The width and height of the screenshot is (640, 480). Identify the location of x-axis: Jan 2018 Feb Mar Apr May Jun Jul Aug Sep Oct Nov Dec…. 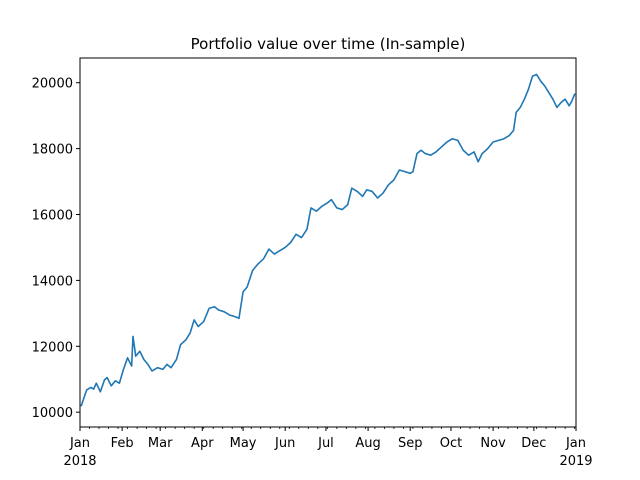
(328, 448).